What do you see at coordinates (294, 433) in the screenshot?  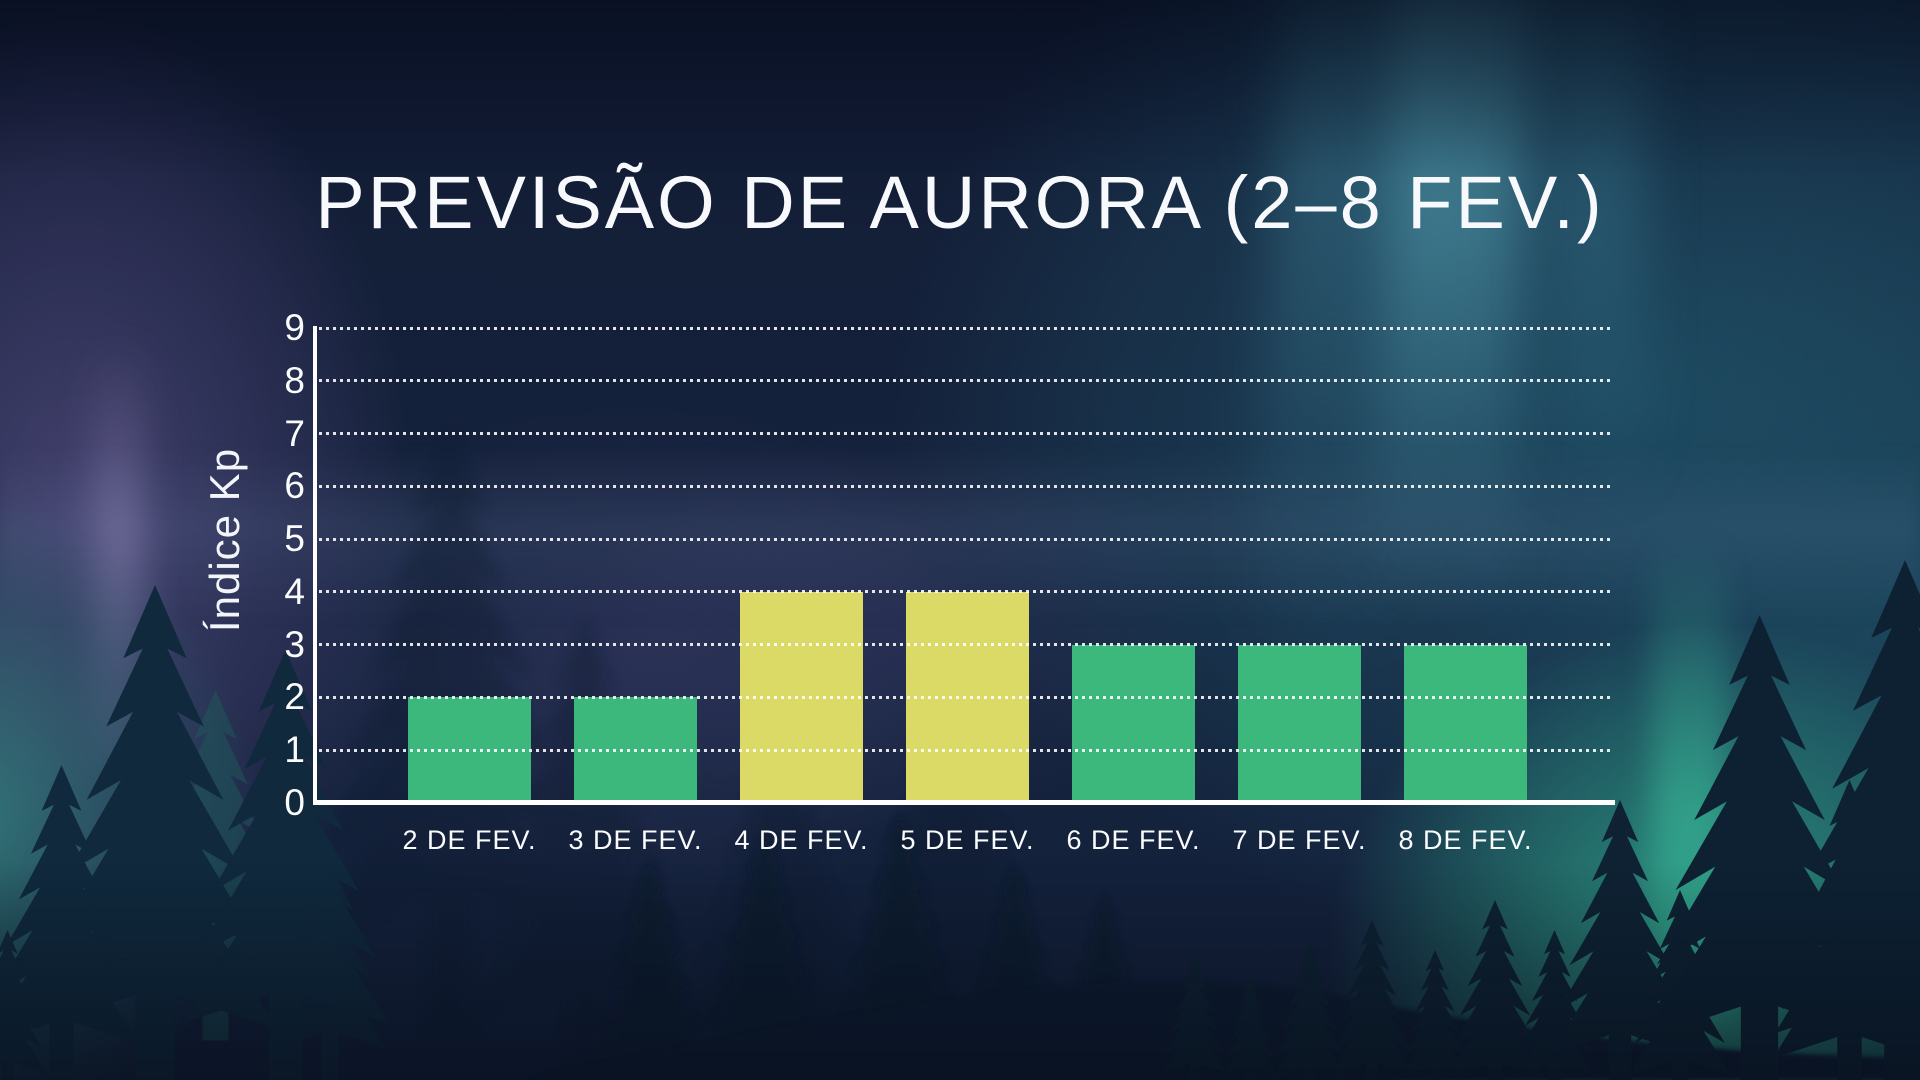 I see `y-tick-label: 7` at bounding box center [294, 433].